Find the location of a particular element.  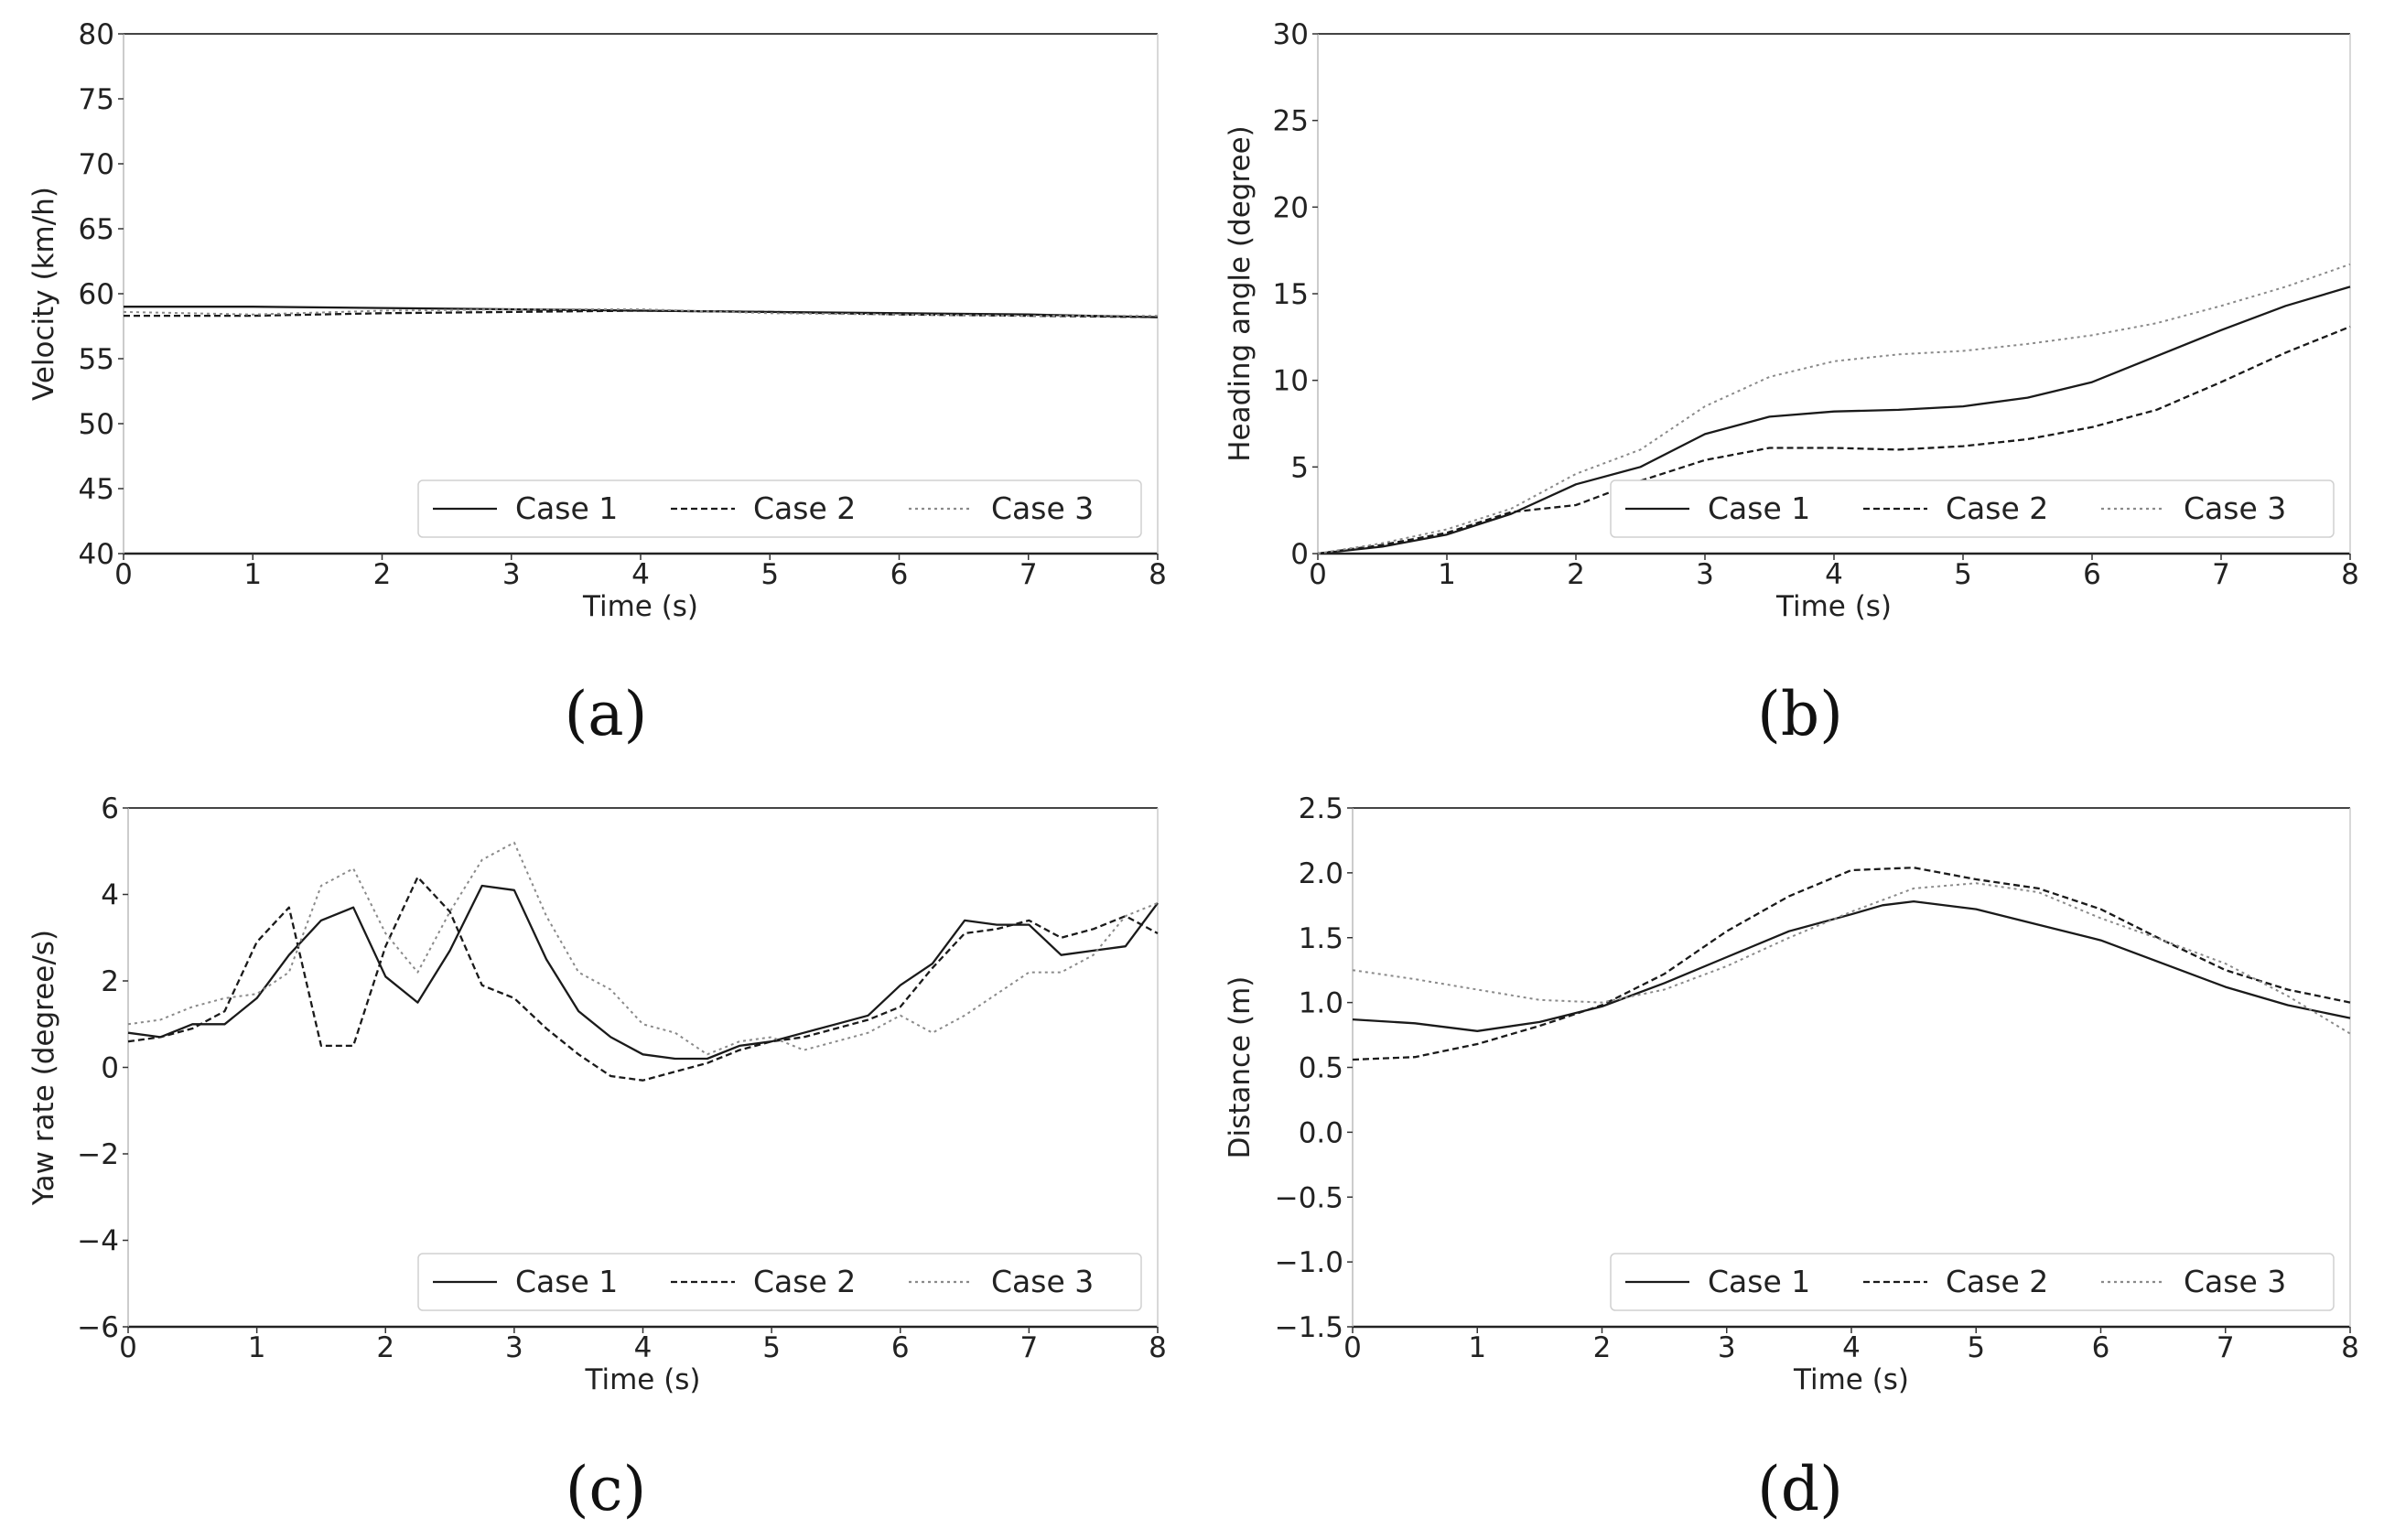

y-tick-label: 6 is located at coordinates (110, 808).